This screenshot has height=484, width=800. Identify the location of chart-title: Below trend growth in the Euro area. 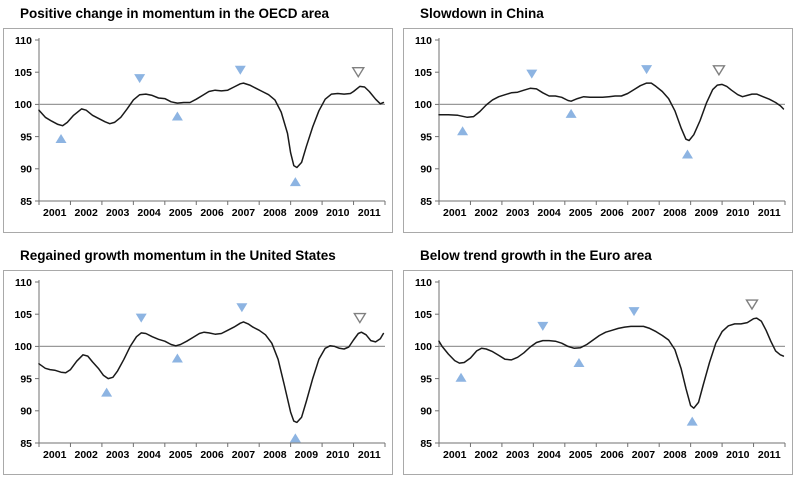
(536, 255).